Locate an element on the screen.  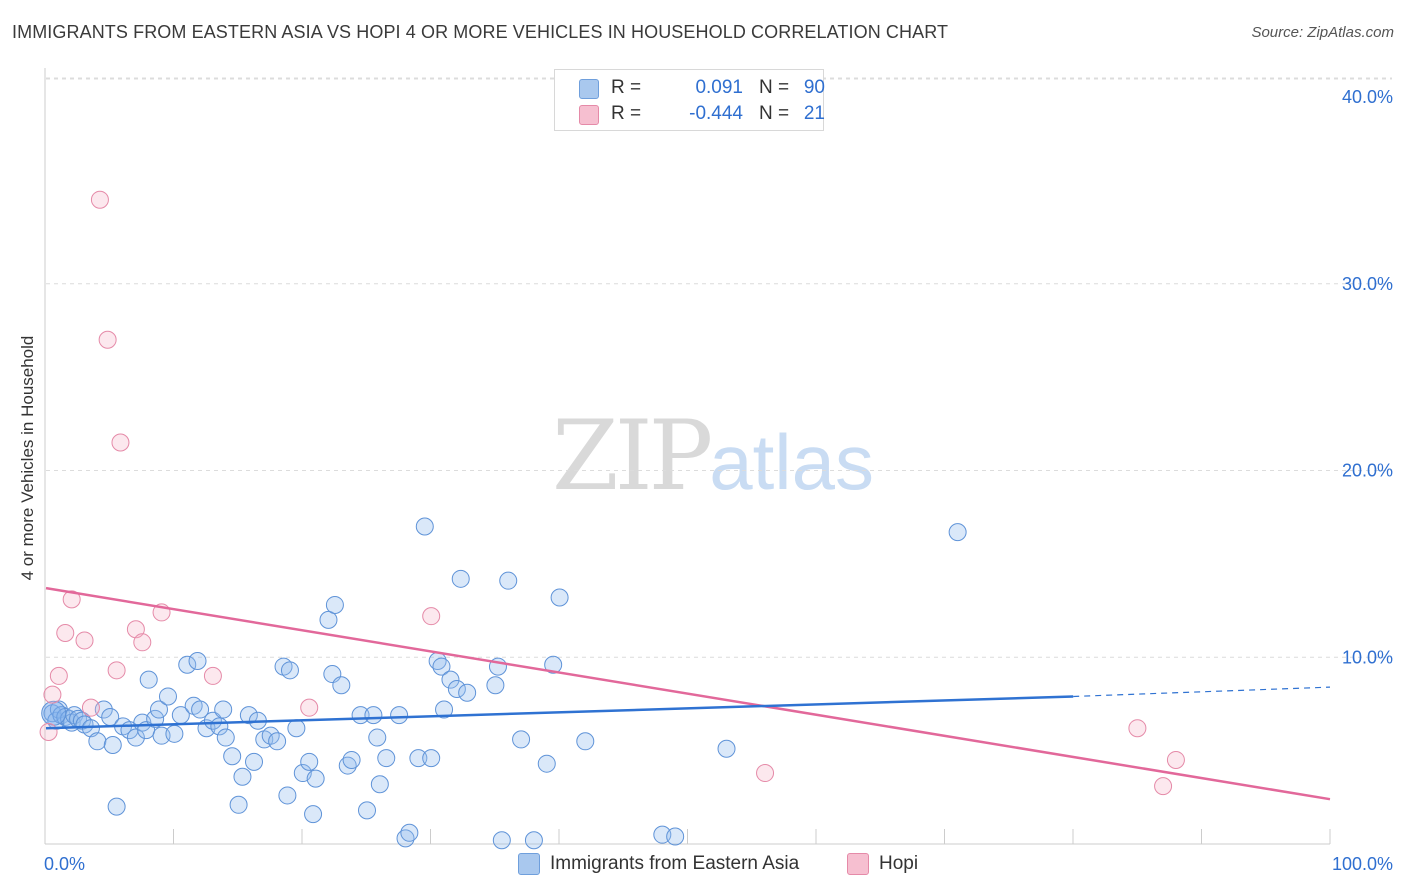
trend-line-eastern-asia-extension is located at coordinates (1202, 692).